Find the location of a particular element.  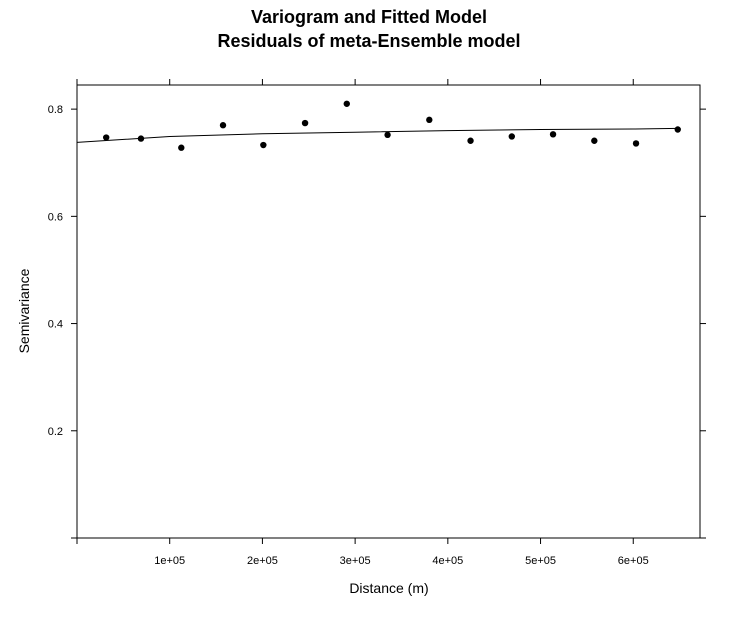

x-axis-label: Distance (m) is located at coordinates (388, 588).